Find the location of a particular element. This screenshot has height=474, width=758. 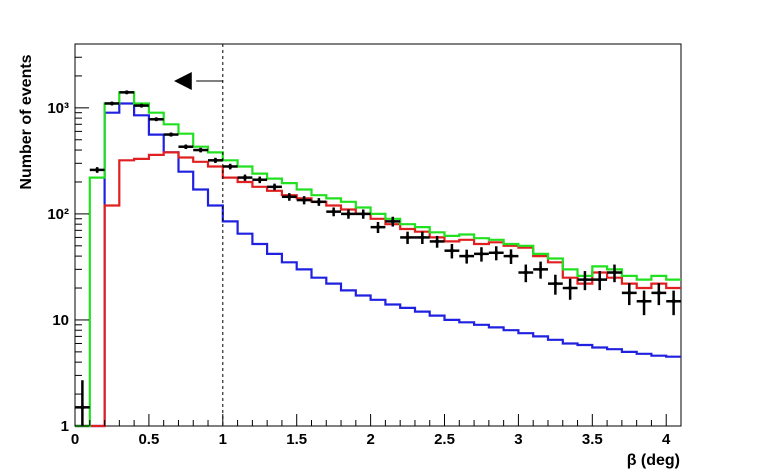

y-tick-label: 10 is located at coordinates (60, 320).